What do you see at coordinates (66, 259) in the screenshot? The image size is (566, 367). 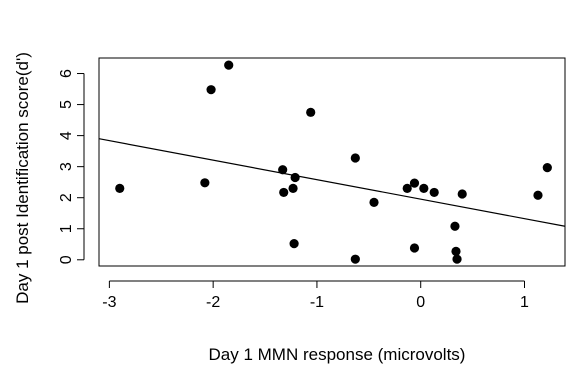 I see `y-tick-label: 0` at bounding box center [66, 259].